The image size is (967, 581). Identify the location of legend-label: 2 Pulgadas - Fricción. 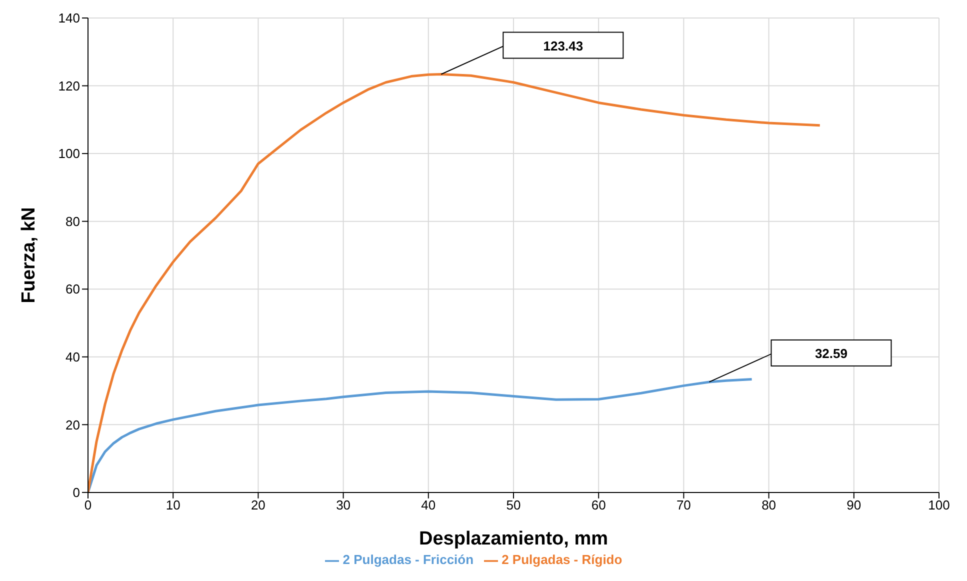
(408, 560).